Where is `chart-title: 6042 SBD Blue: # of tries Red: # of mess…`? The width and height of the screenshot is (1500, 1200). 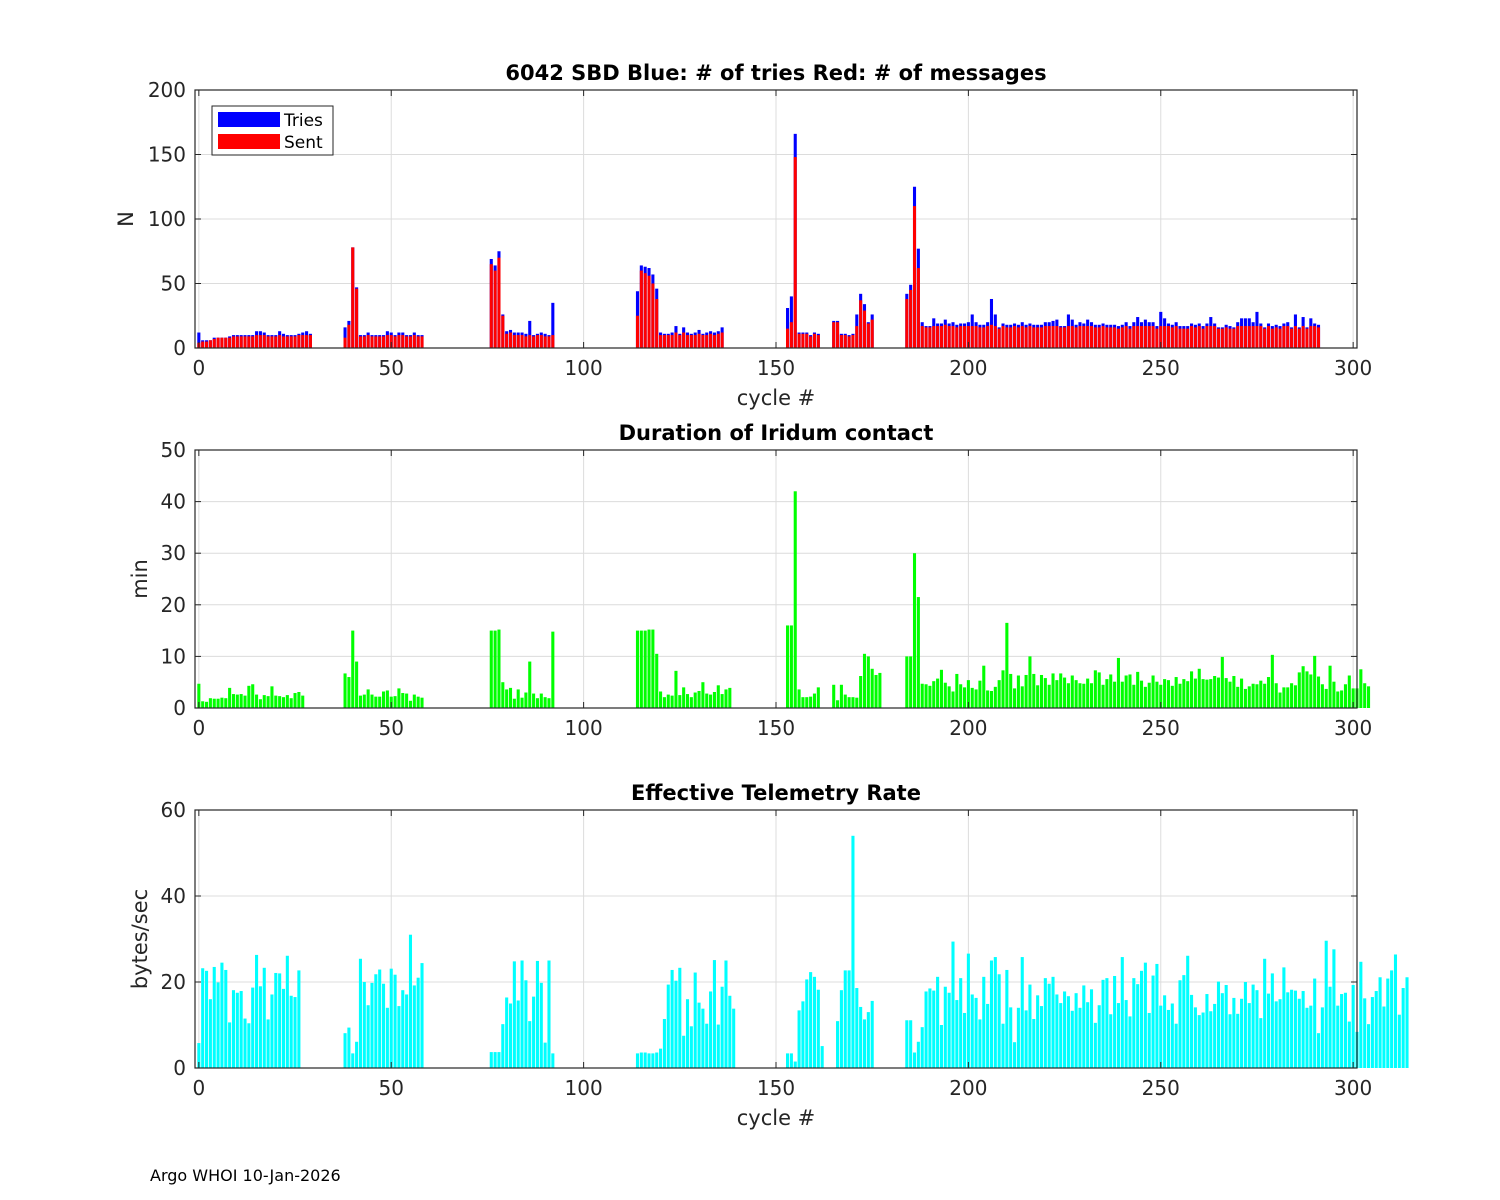 chart-title: 6042 SBD Blue: # of tries Red: # of mess… is located at coordinates (775, 73).